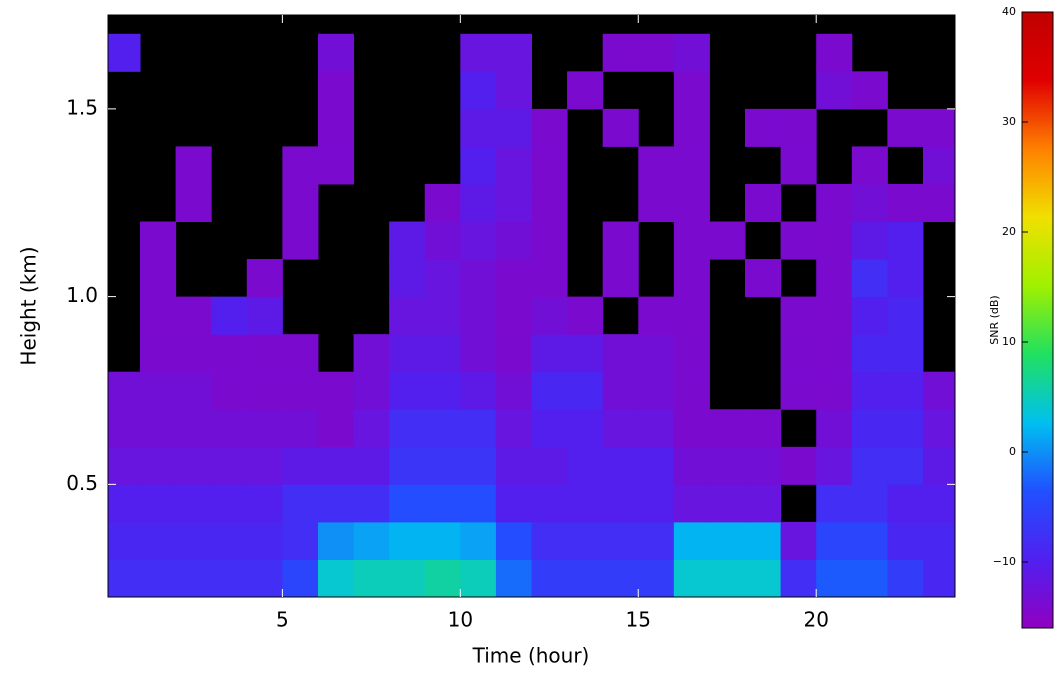  Describe the element at coordinates (82, 483) in the screenshot. I see `y-tick-label: 0.5` at that location.